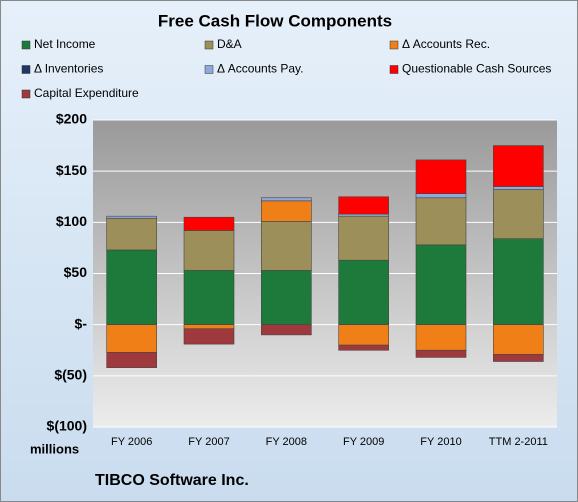  What do you see at coordinates (446, 44) in the screenshot?
I see `legend-label: Δ Accounts Rec.` at bounding box center [446, 44].